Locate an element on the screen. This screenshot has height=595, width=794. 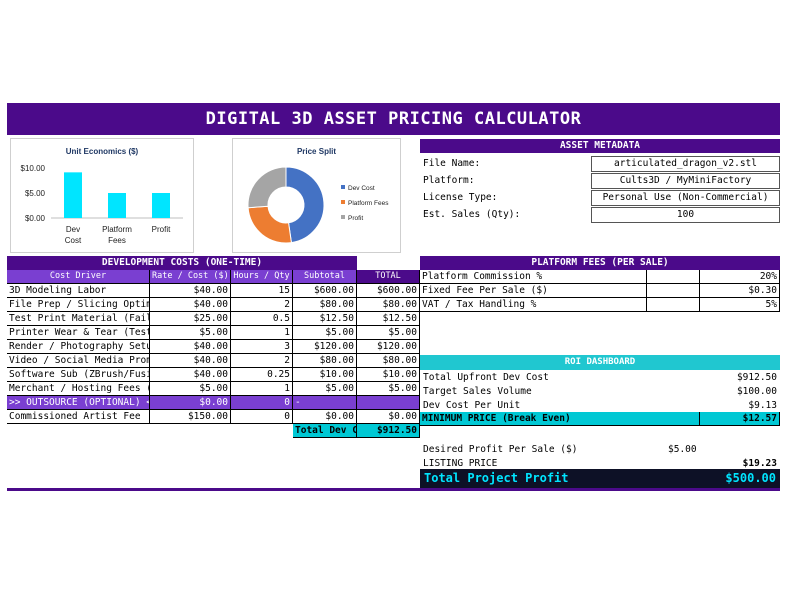
price-split-chart: Price Split Dev Cost Platform Fees Profit is located at coordinates (316, 195).